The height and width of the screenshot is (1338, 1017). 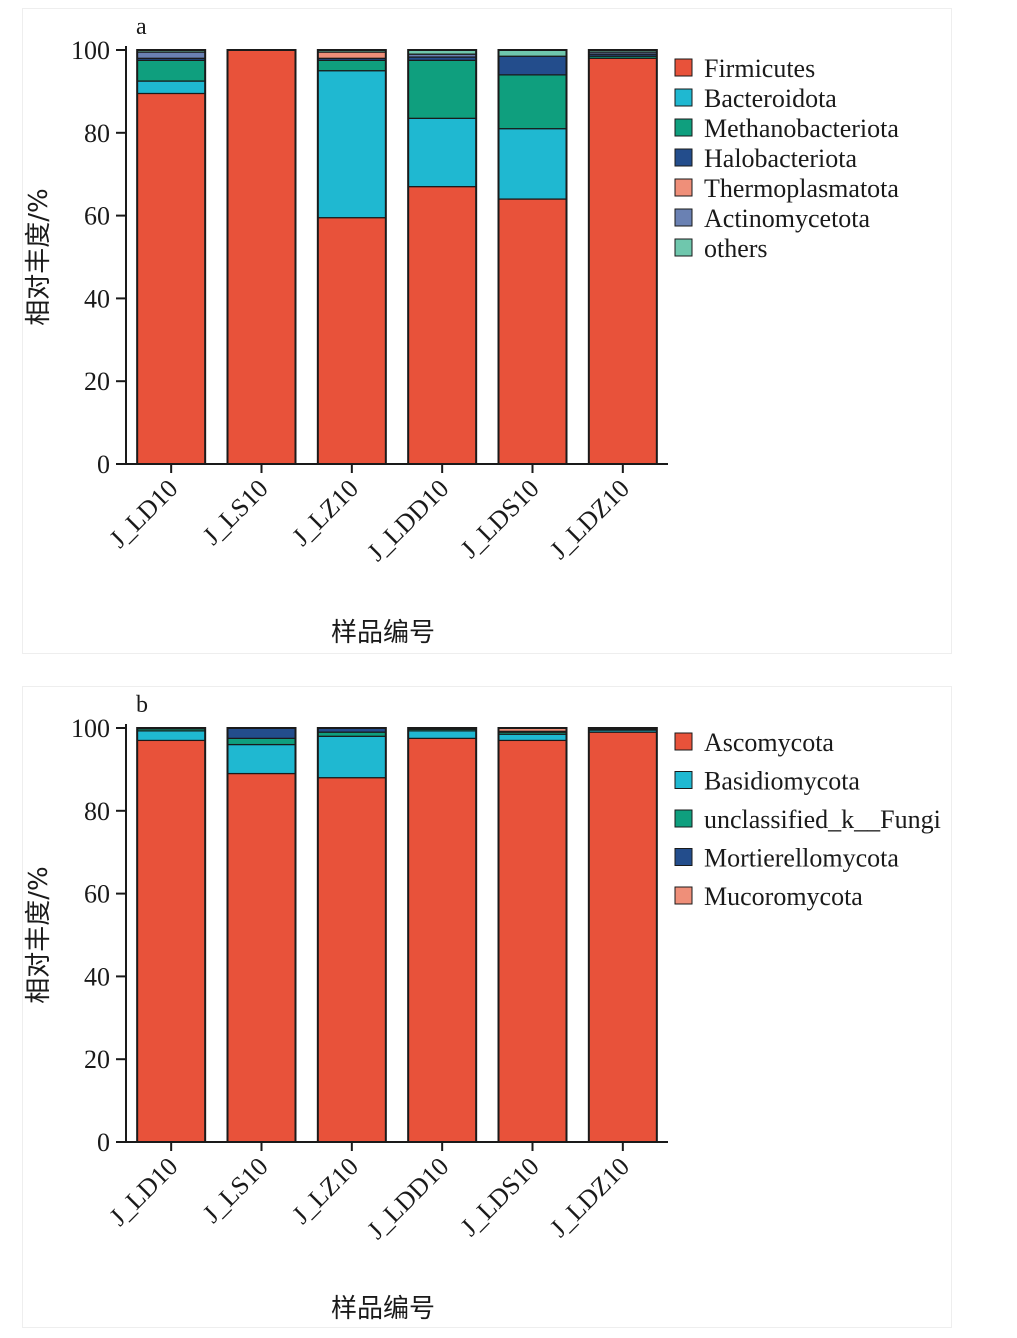 What do you see at coordinates (736, 248) in the screenshot?
I see `legend-label-others: others` at bounding box center [736, 248].